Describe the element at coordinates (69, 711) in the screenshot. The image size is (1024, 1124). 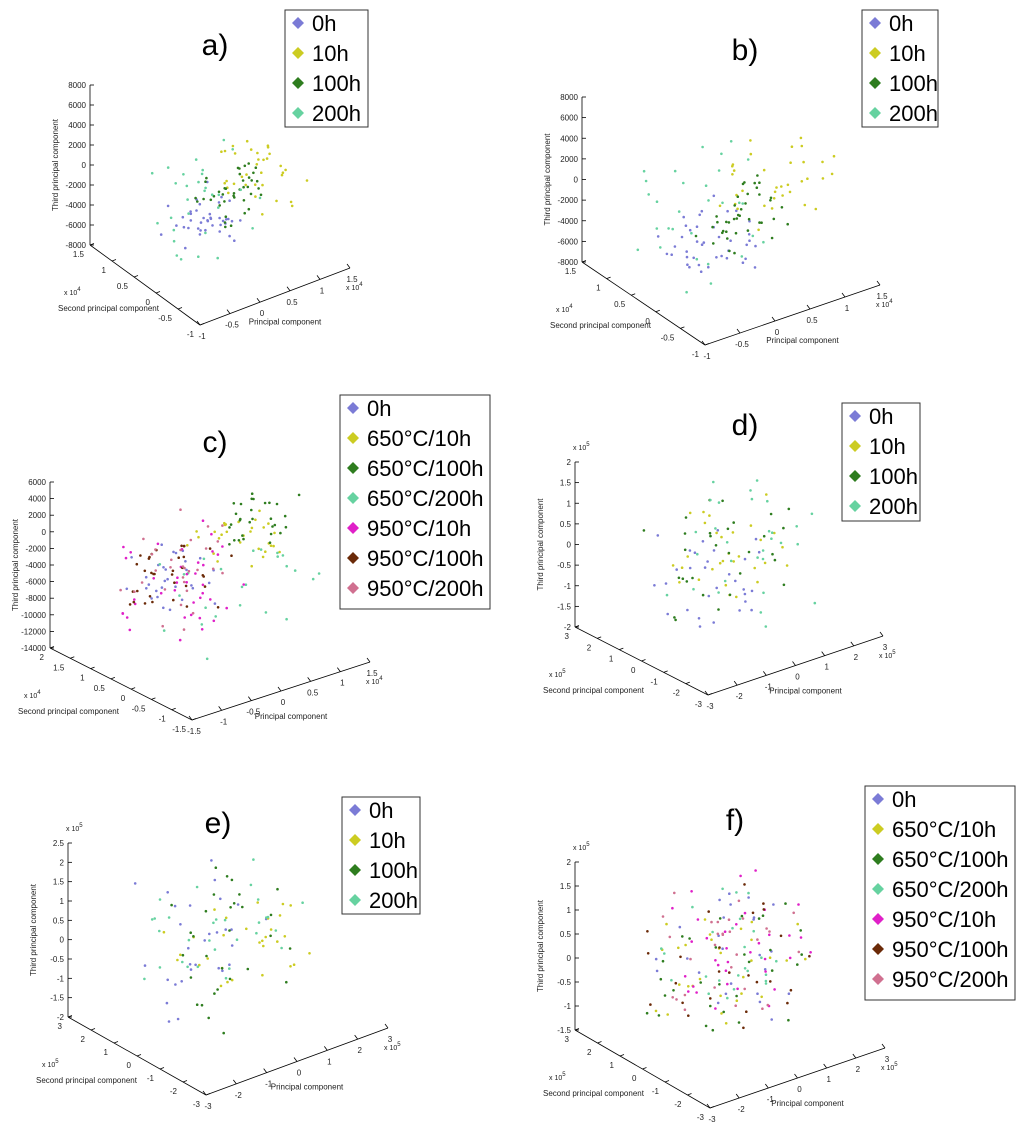
I see `y-axis-title: Second principal component` at that location.